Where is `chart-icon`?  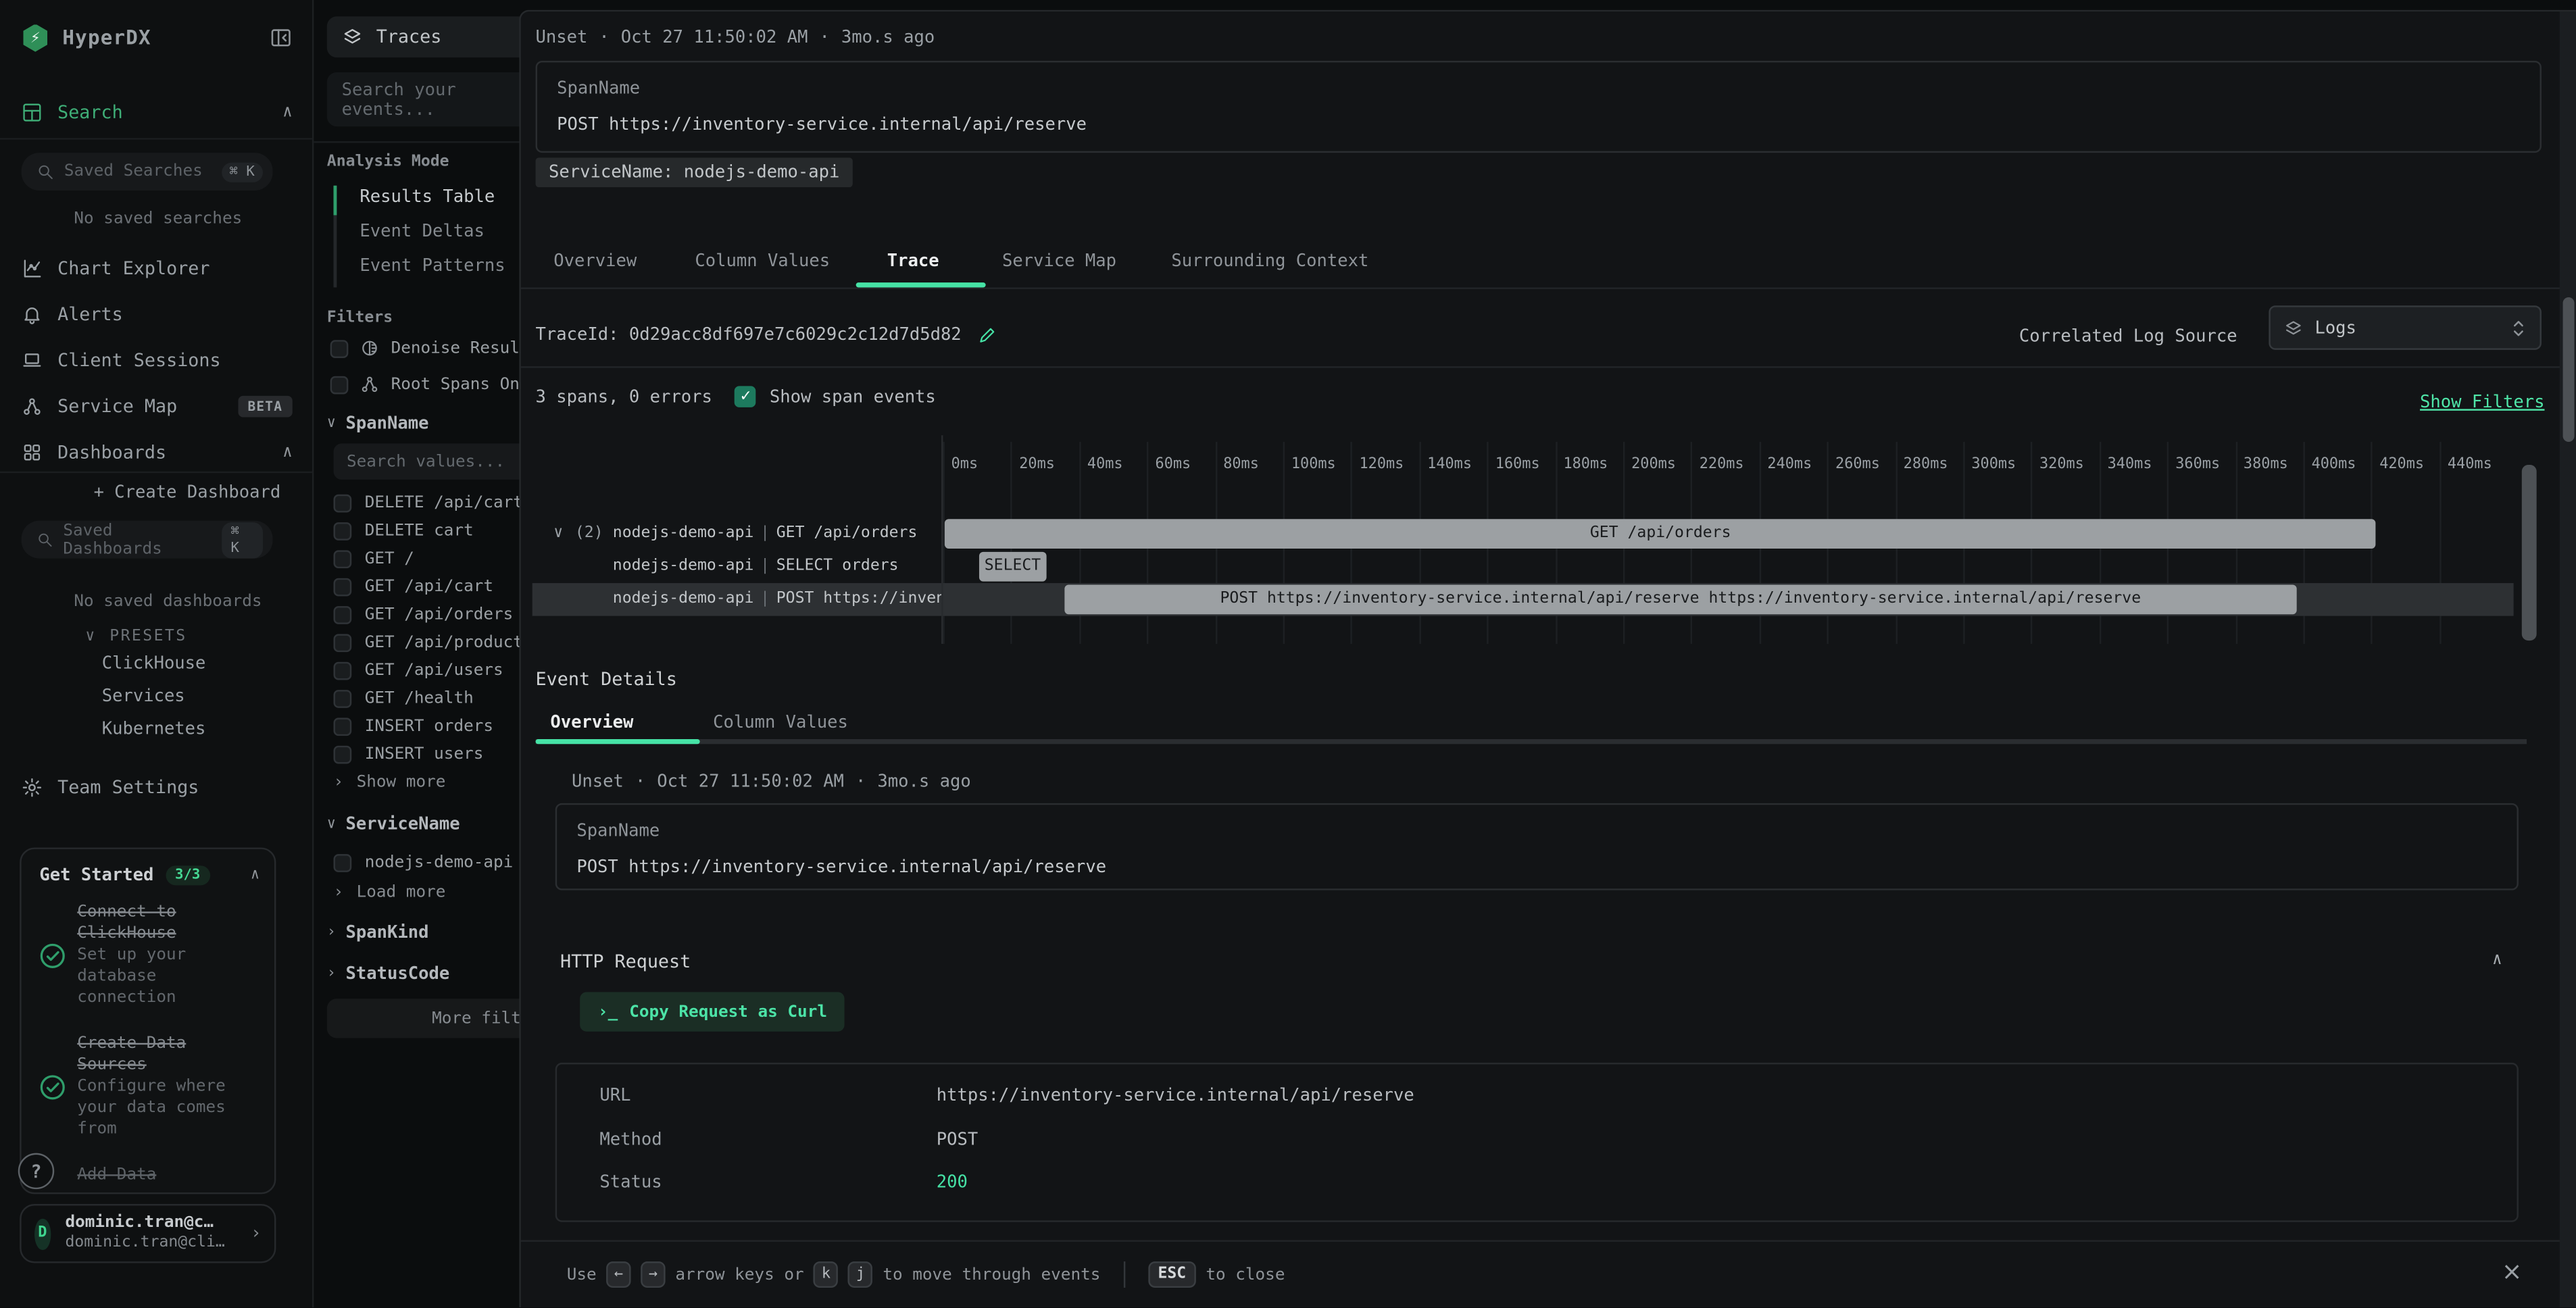
chart-icon is located at coordinates (33, 268).